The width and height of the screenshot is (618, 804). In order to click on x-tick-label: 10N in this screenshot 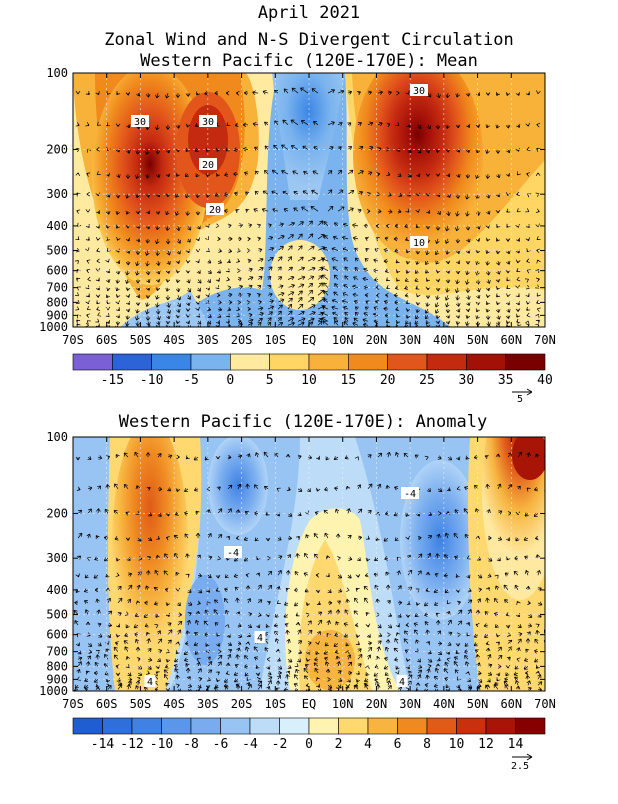, I will do `click(343, 704)`.